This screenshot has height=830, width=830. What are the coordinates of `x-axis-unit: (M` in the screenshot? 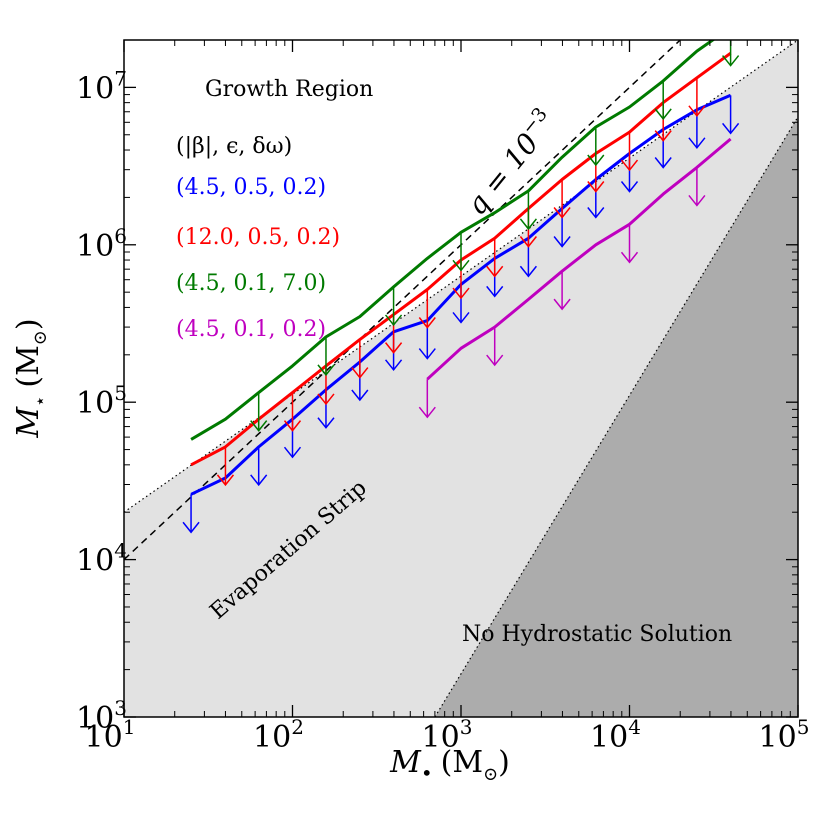 It's located at (462, 762).